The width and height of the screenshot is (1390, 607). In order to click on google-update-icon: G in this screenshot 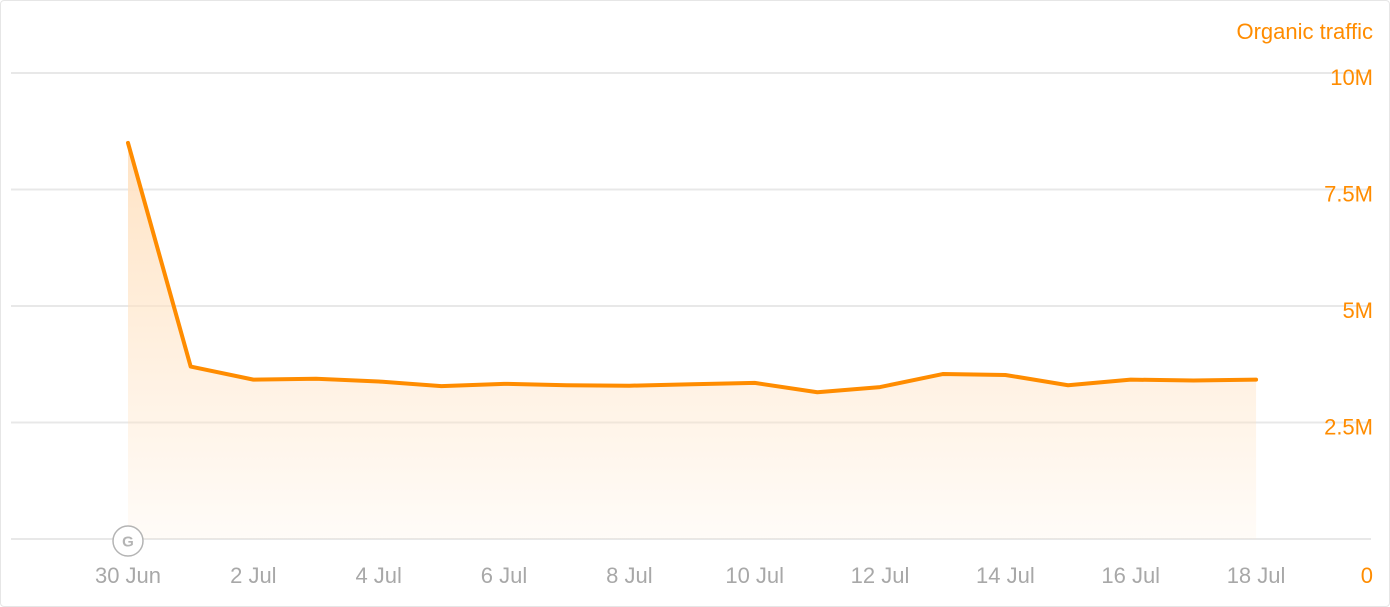, I will do `click(128, 541)`.